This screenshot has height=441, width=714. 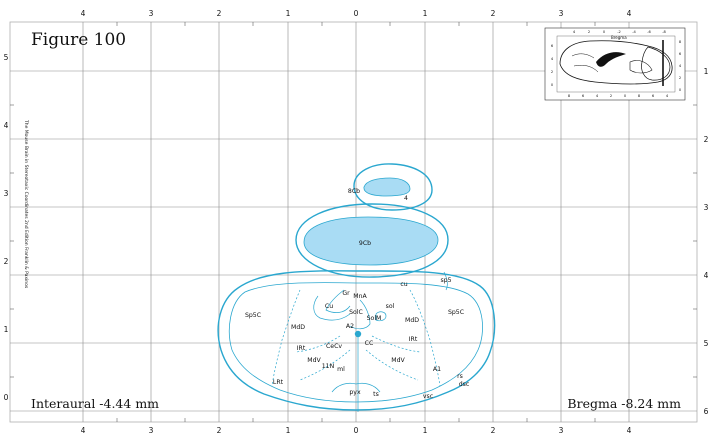 I want to click on inset-left-label: 6, so click(x=552, y=46).